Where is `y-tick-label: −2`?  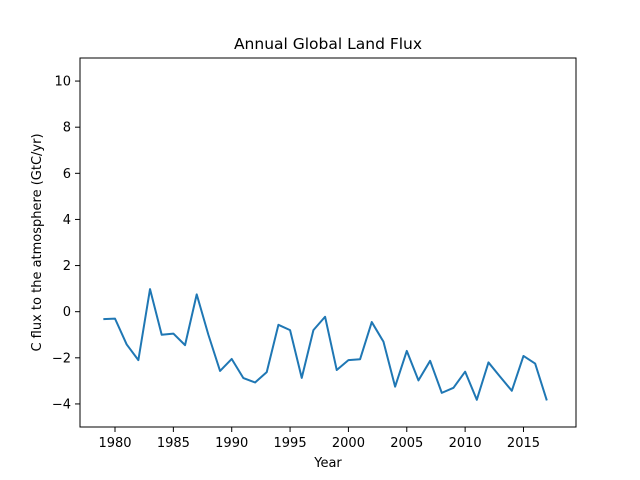 y-tick-label: −2 is located at coordinates (61, 358).